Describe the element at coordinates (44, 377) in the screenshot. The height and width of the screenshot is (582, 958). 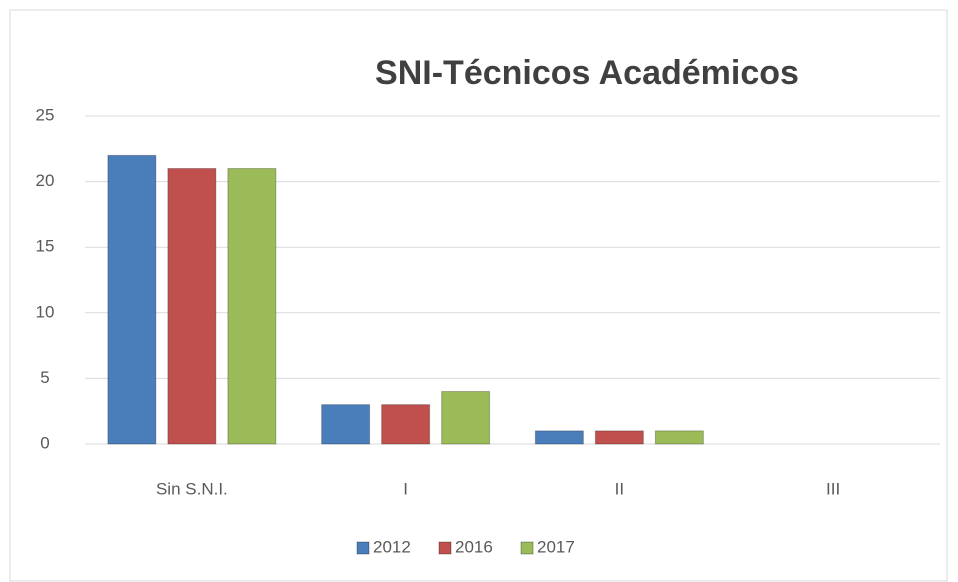
I see `y-tick-label: 5` at that location.